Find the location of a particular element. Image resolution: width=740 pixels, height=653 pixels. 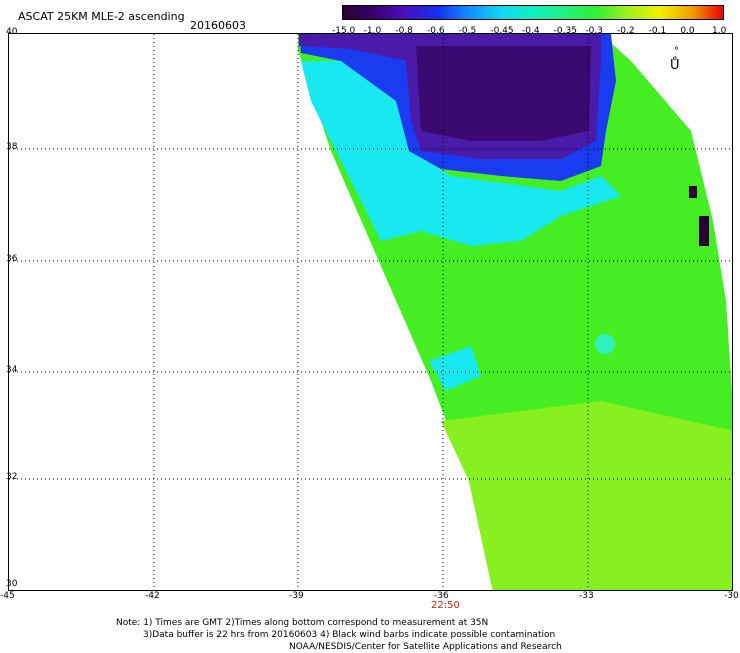

colorbar-tick-label: 1.0 is located at coordinates (719, 31).